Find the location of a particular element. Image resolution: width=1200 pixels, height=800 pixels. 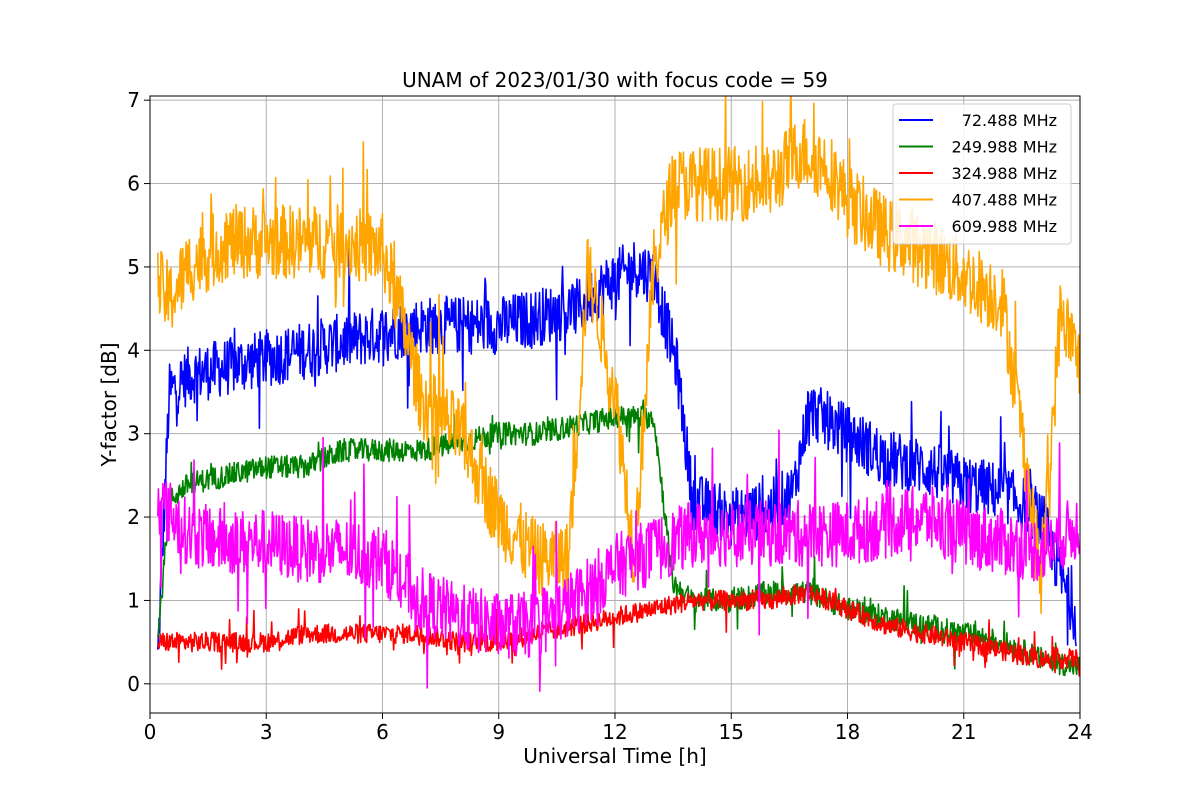

x-tick-label: 12 is located at coordinates (614, 732).